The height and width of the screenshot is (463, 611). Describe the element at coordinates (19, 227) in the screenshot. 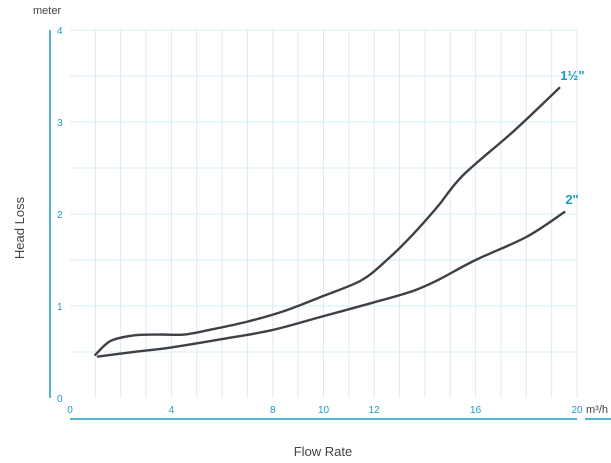

I see `y-axis-title: Head Loss` at that location.